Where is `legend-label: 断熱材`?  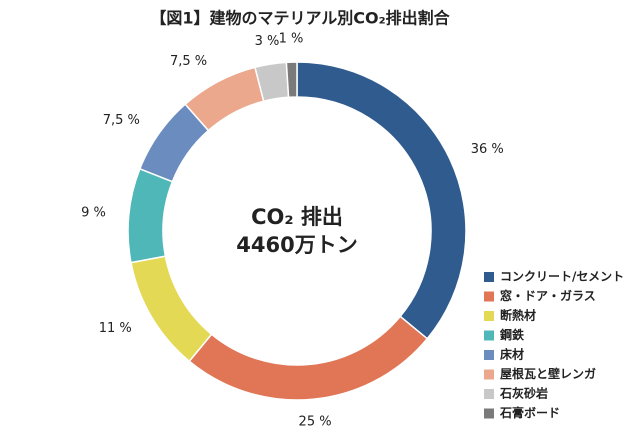
legend-label: 断熱材 is located at coordinates (518, 315).